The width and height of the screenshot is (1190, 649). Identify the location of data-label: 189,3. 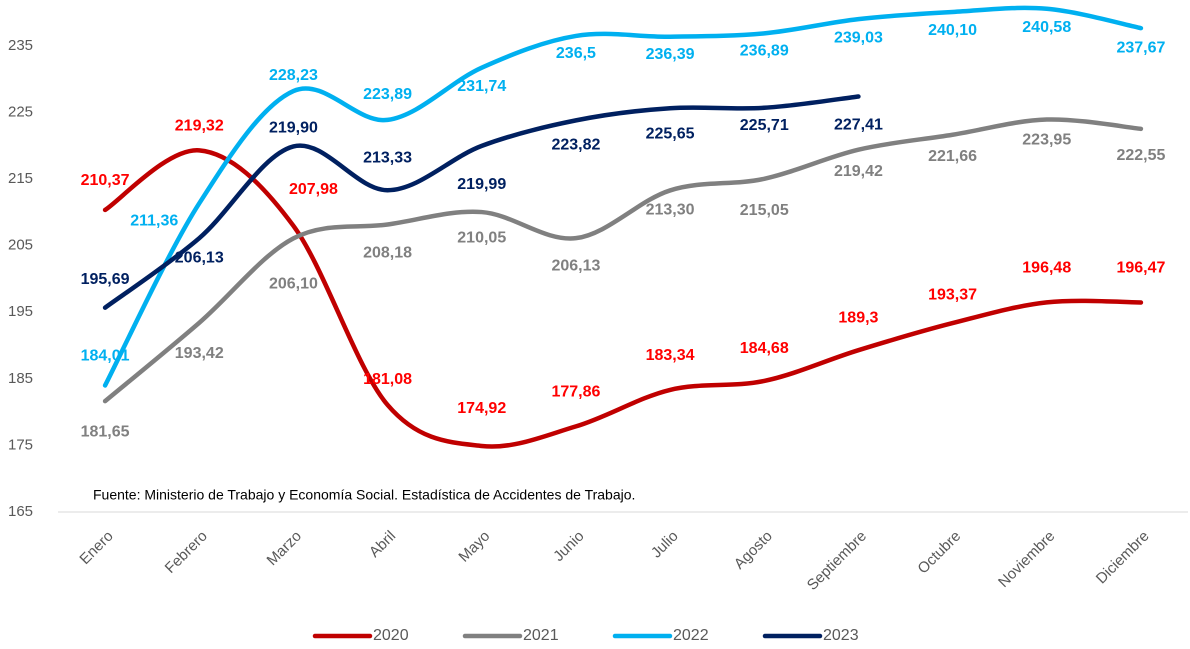
(858, 317).